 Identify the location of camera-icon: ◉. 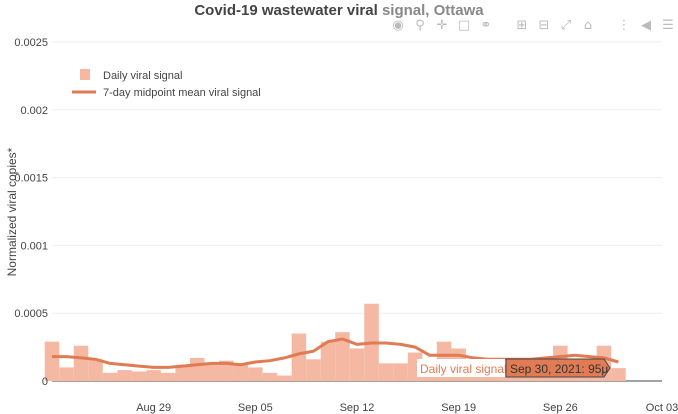
(398, 25).